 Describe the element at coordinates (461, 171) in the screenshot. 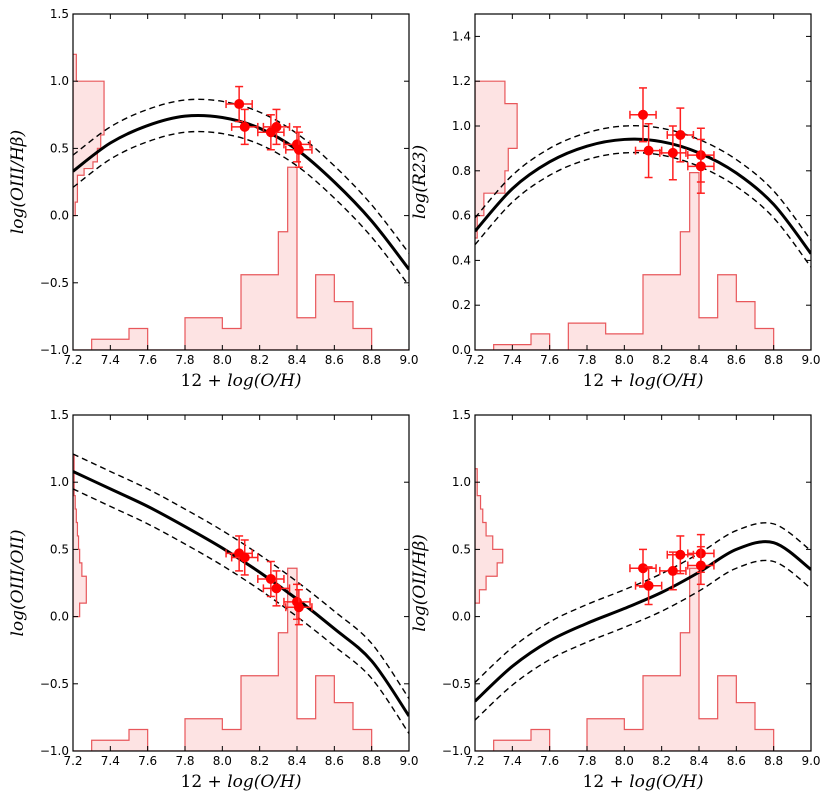

I see `y-tick-label: 0.8` at that location.